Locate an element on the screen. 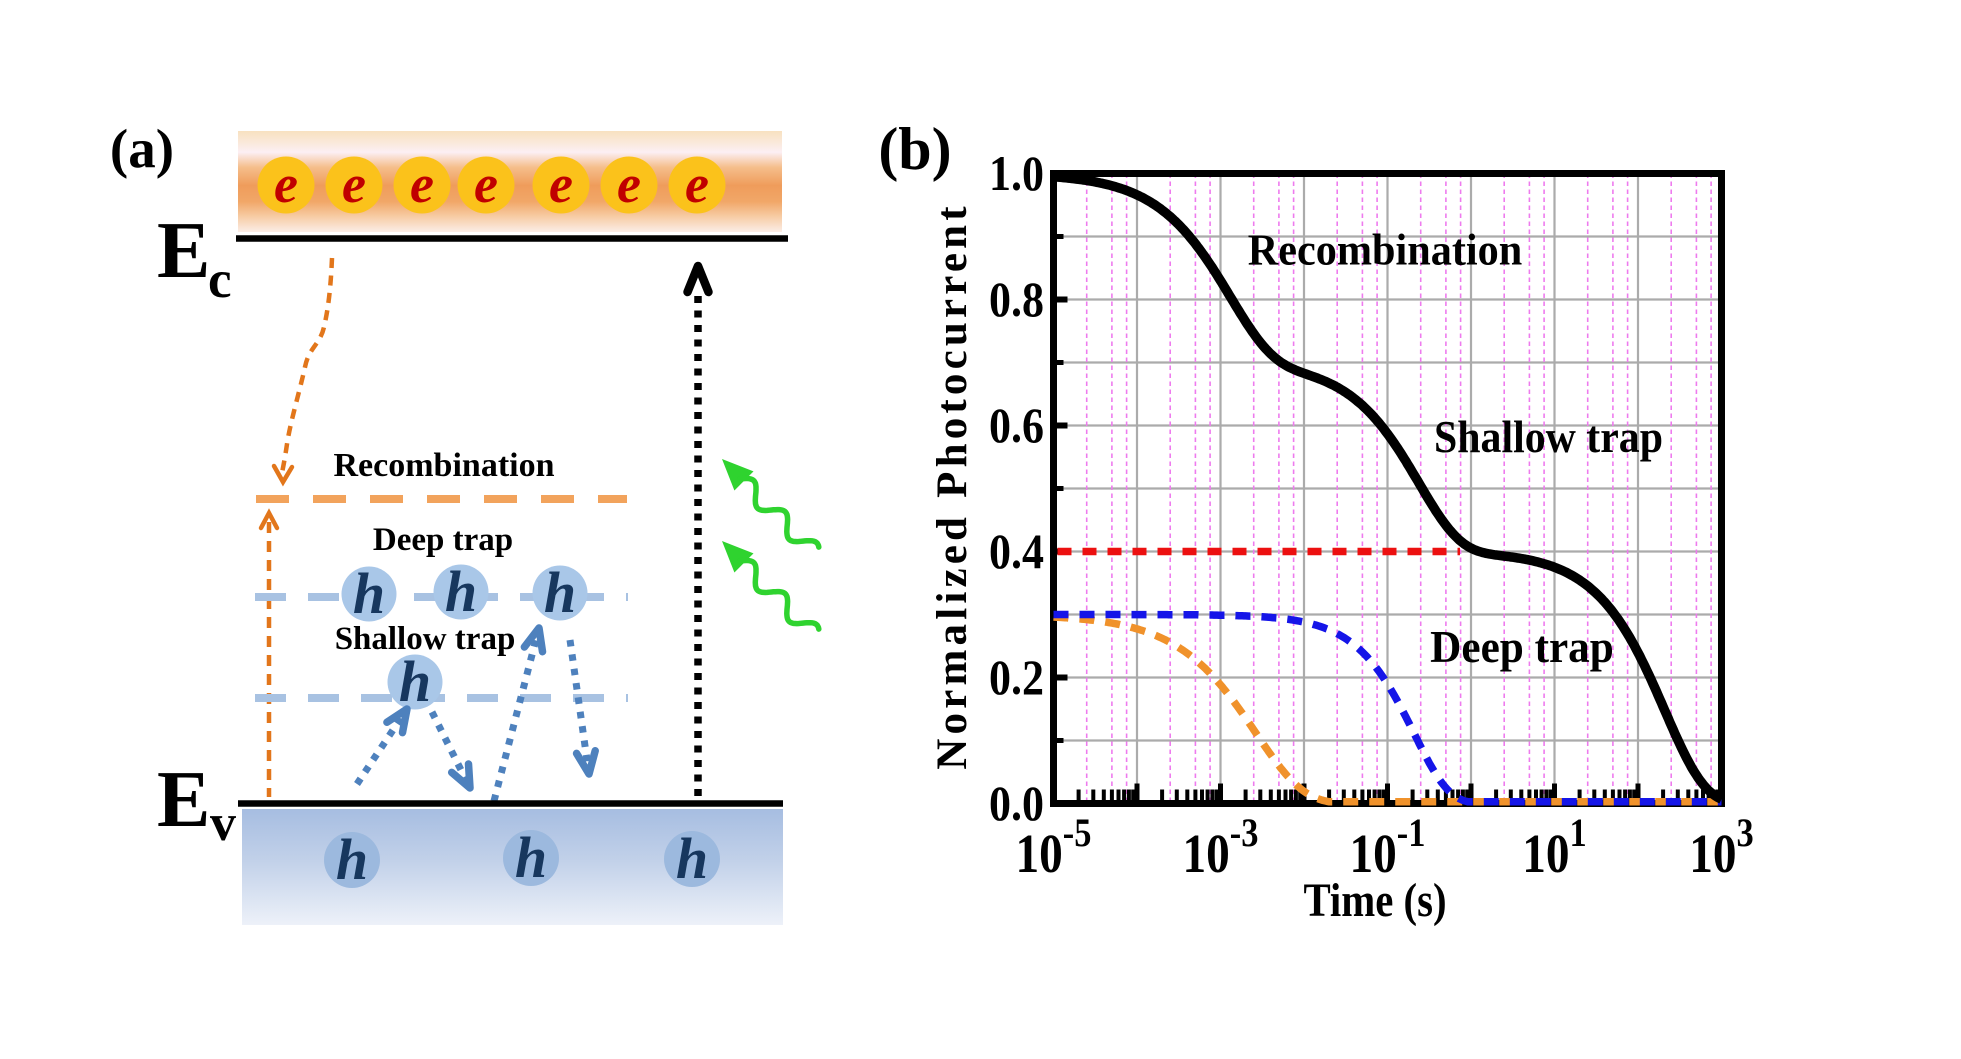 Image resolution: width=1961 pixels, height=1059 pixels. svg-text: Time (s) is located at coordinates (1374, 900).